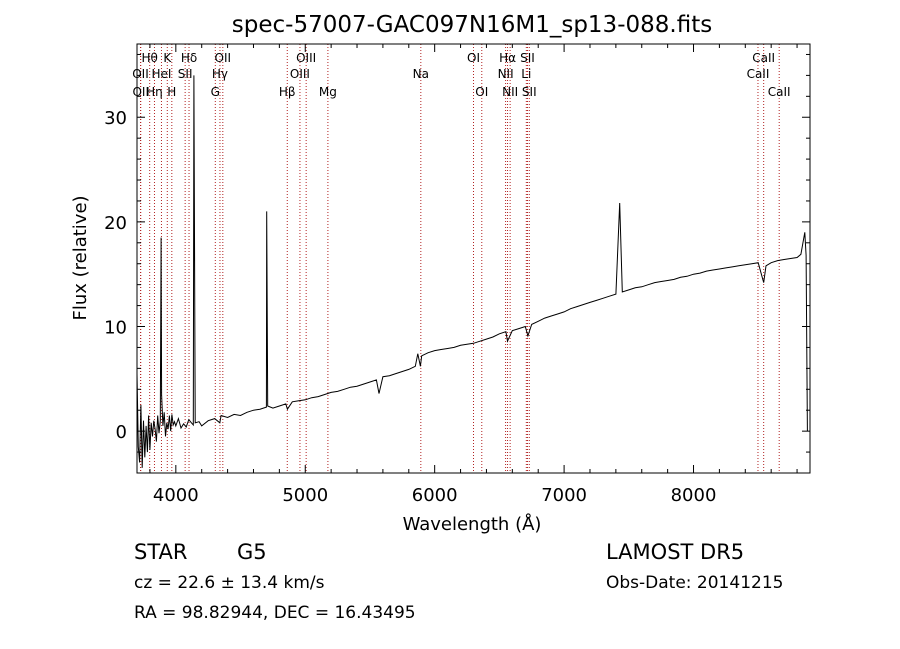  I want to click on x-tick-label-0: 4000, so click(176, 495).